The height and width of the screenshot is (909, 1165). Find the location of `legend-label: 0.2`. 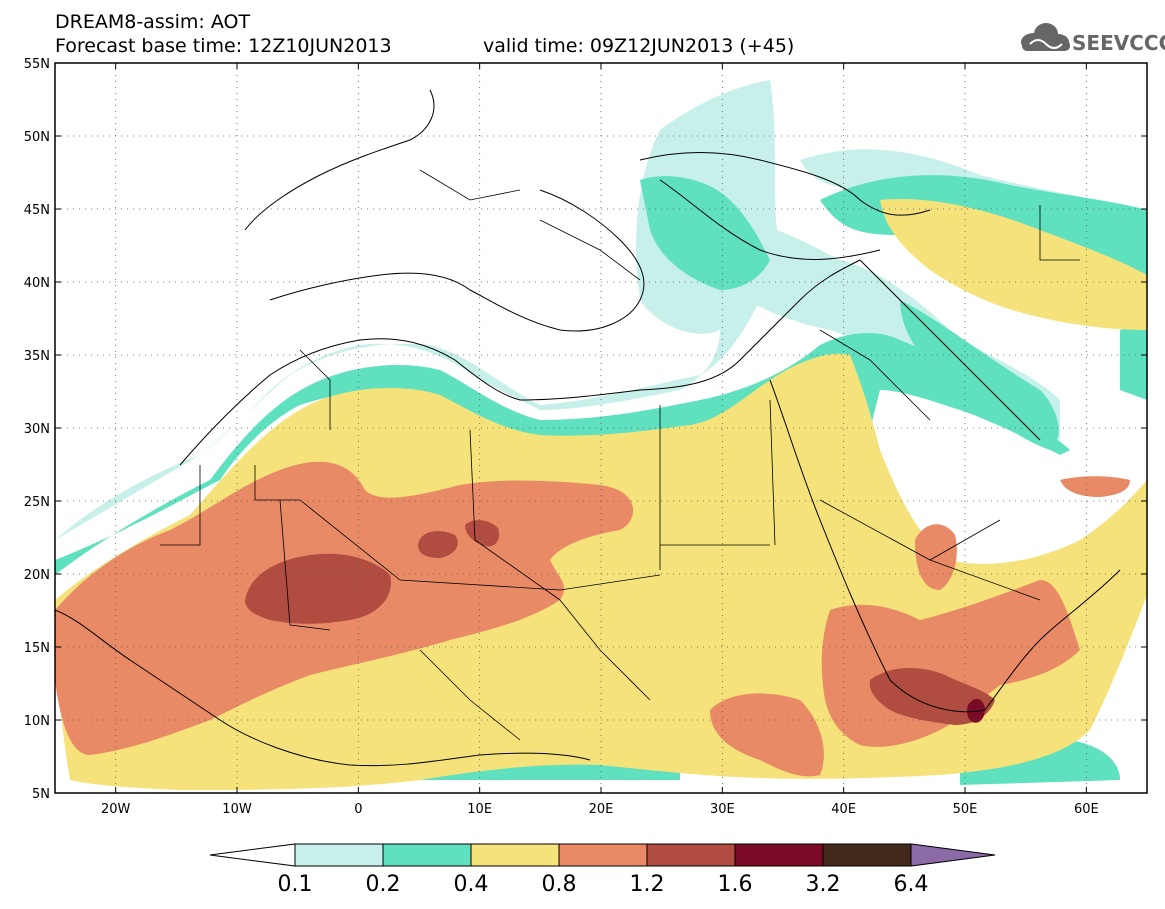

legend-label: 0.2 is located at coordinates (383, 884).